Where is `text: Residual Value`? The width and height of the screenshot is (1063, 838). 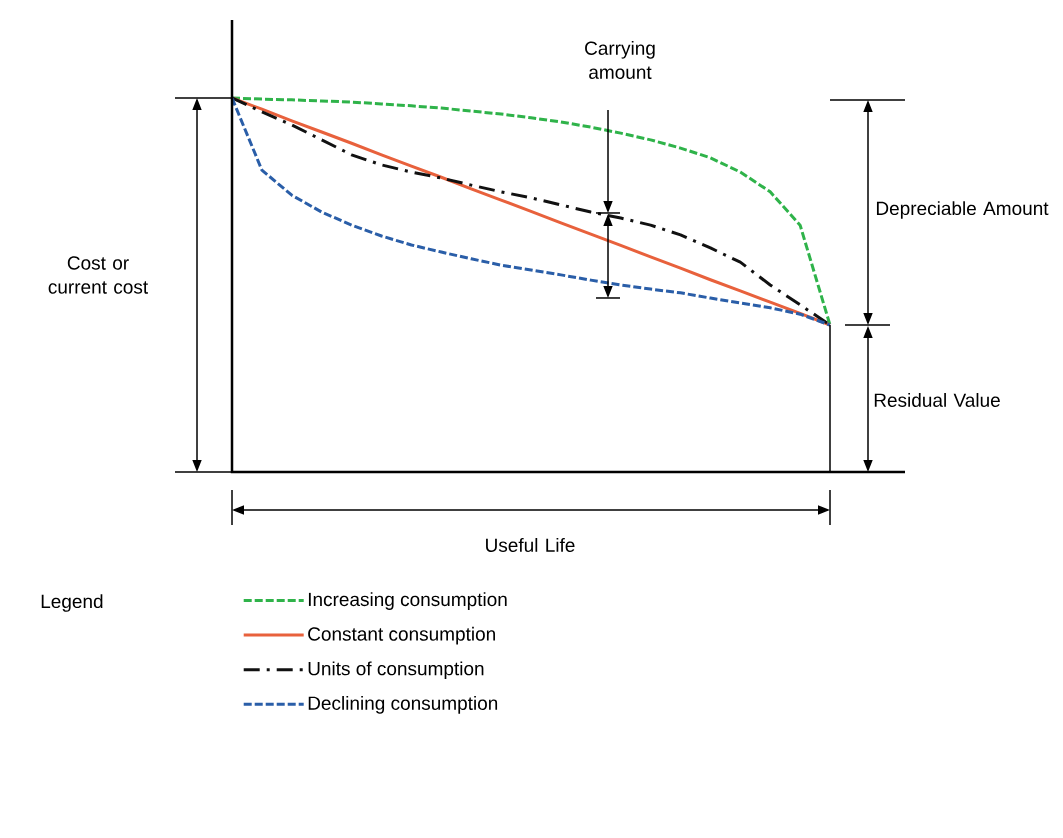 text: Residual Value is located at coordinates (937, 400).